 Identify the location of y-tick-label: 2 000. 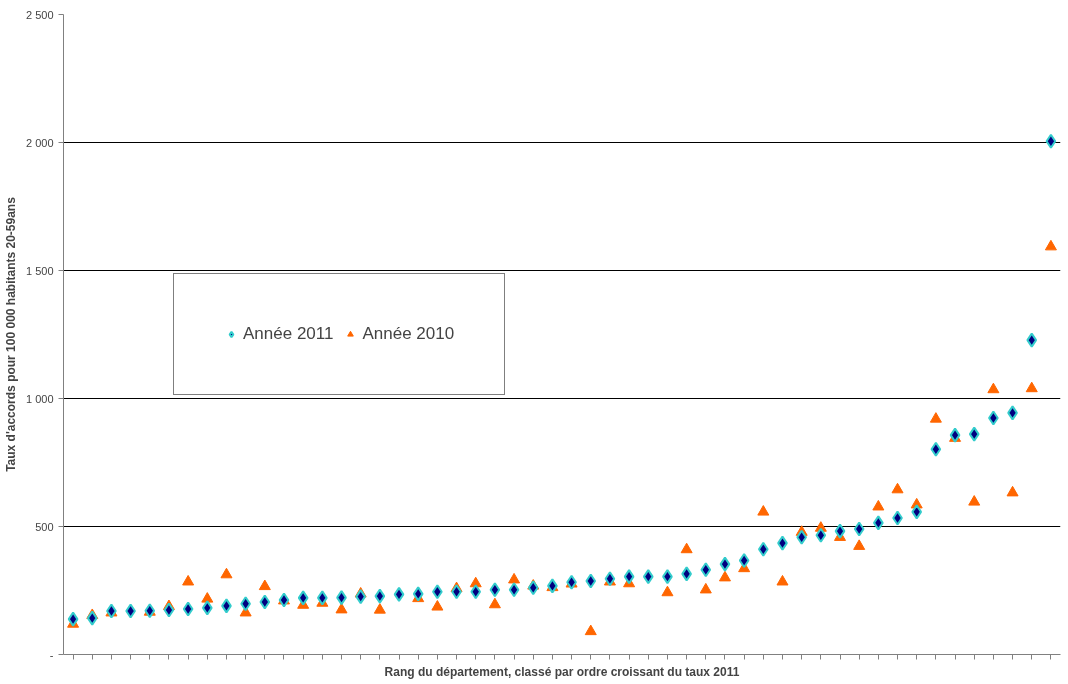
(39, 142).